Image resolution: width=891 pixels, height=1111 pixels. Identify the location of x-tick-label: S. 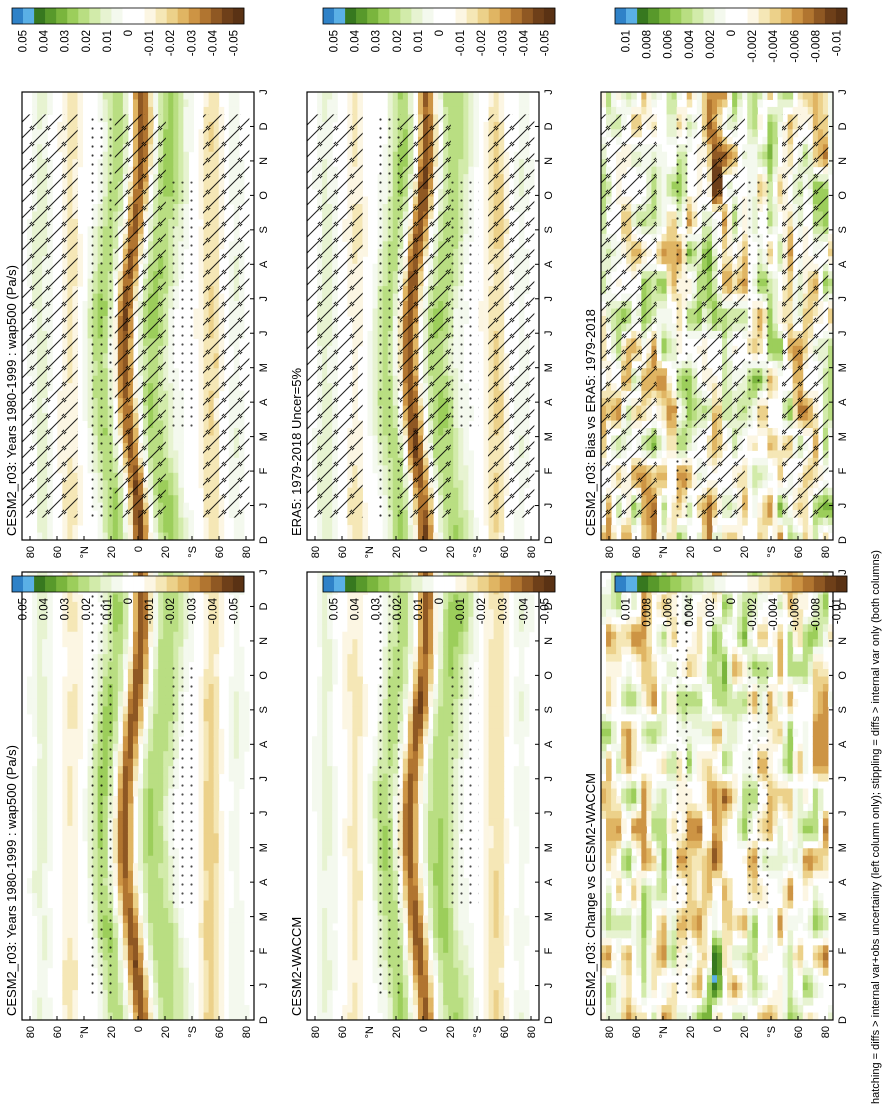
(549, 229).